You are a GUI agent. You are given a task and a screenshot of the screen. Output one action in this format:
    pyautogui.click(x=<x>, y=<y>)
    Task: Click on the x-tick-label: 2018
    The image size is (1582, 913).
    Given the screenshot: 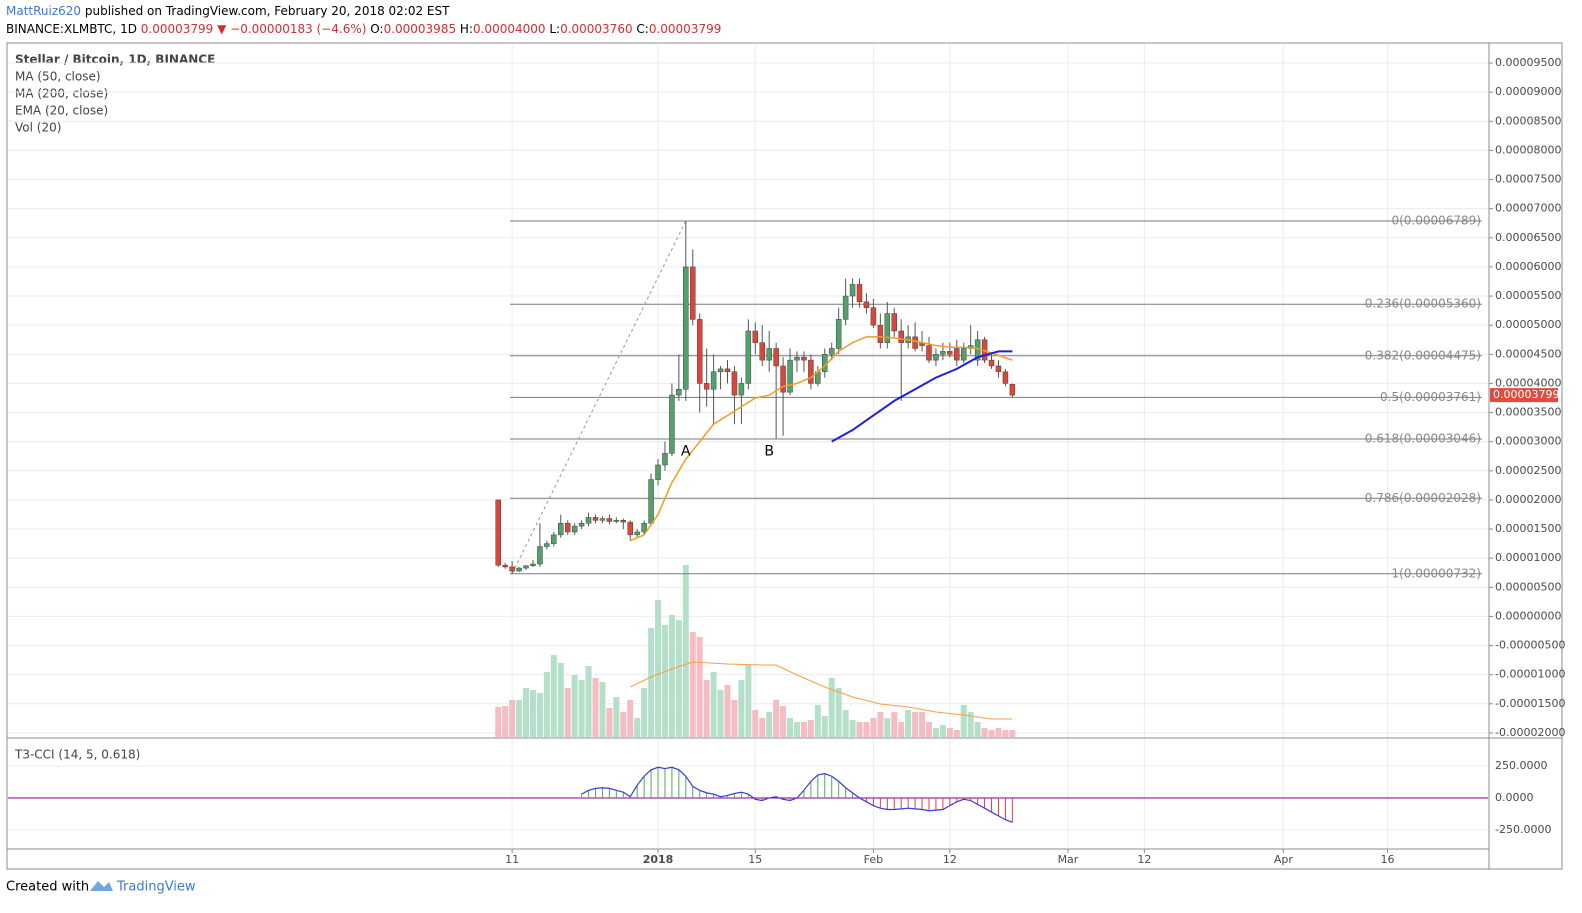 What is the action you would take?
    pyautogui.click(x=658, y=859)
    